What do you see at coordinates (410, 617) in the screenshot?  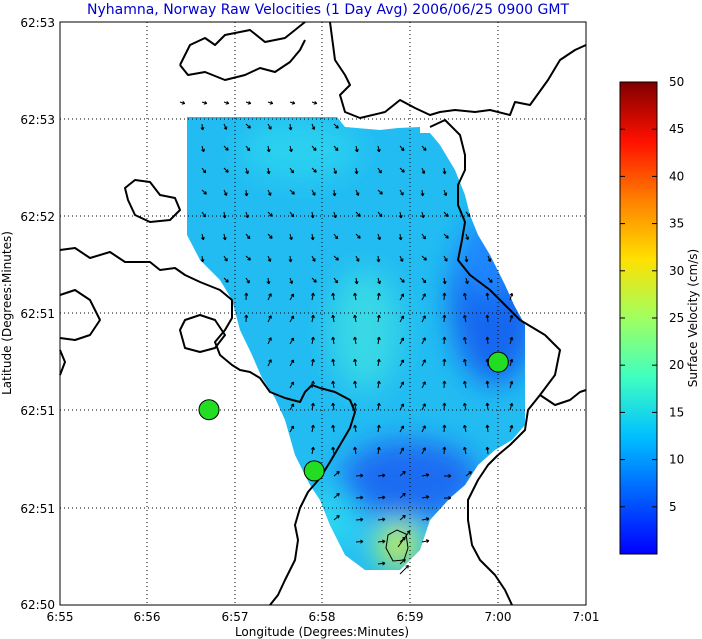 I see `x-tick-label: 6:59` at bounding box center [410, 617].